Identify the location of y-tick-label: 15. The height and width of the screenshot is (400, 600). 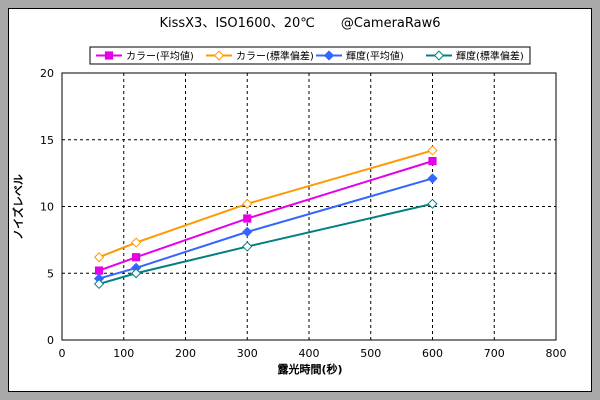
(47, 140).